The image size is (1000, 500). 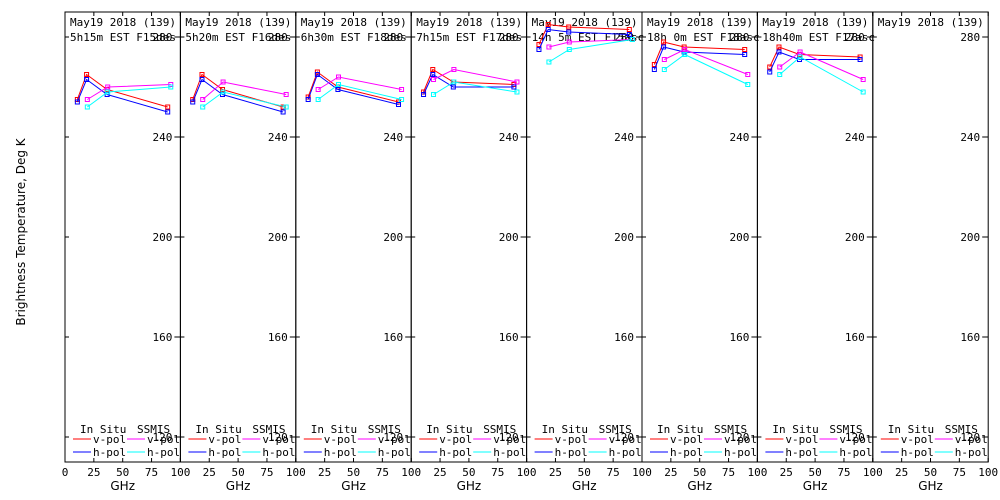 I want to click on y-tick-label: 120, so click(x=624, y=437).